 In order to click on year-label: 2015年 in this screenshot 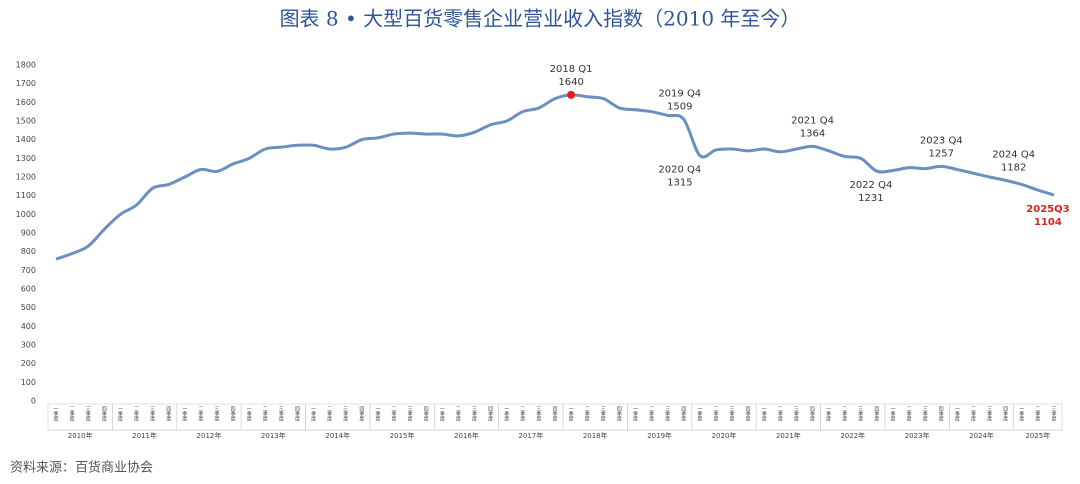, I will do `click(402, 435)`.